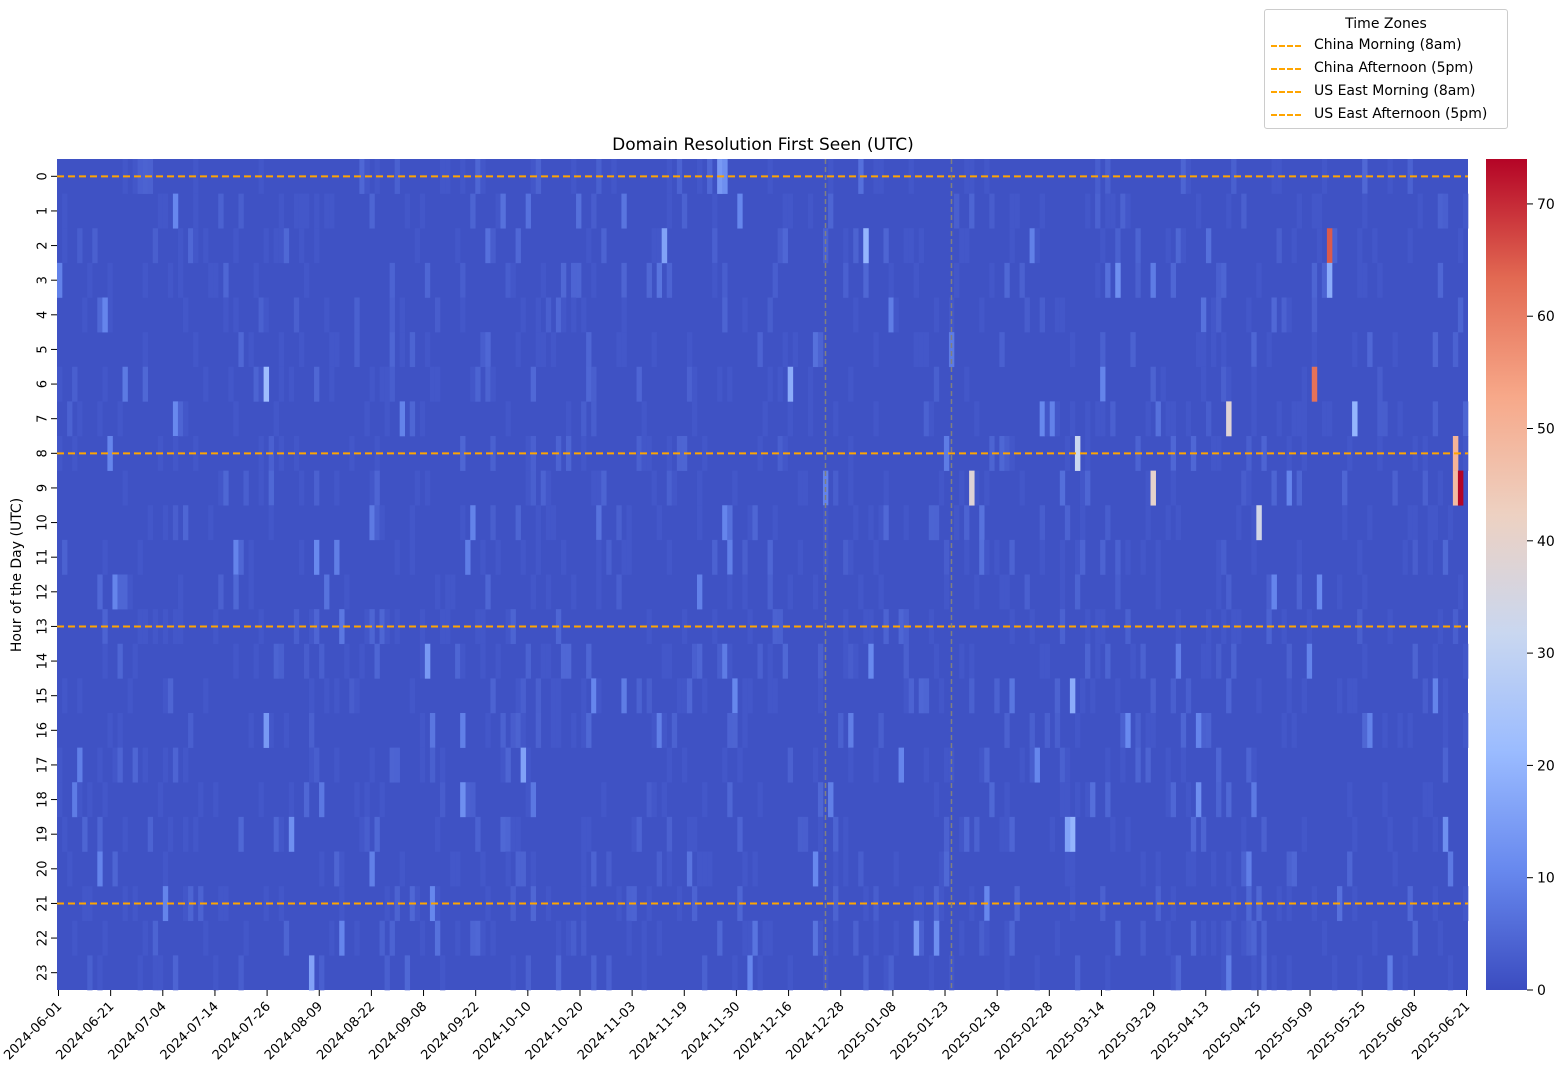 The height and width of the screenshot is (1081, 1565). I want to click on y-tick-label: 1, so click(43, 211).